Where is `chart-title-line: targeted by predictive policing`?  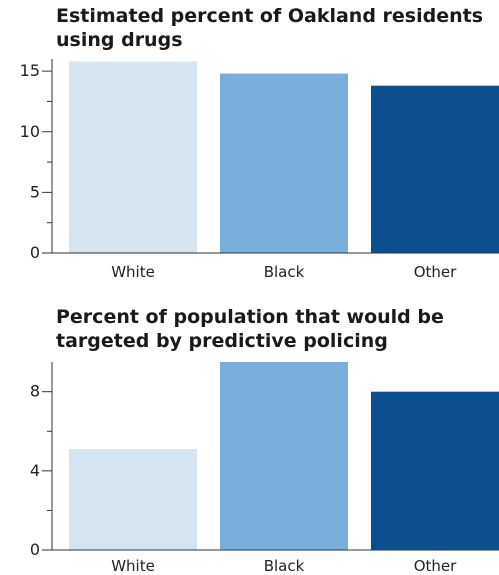 chart-title-line: targeted by predictive policing is located at coordinates (222, 341).